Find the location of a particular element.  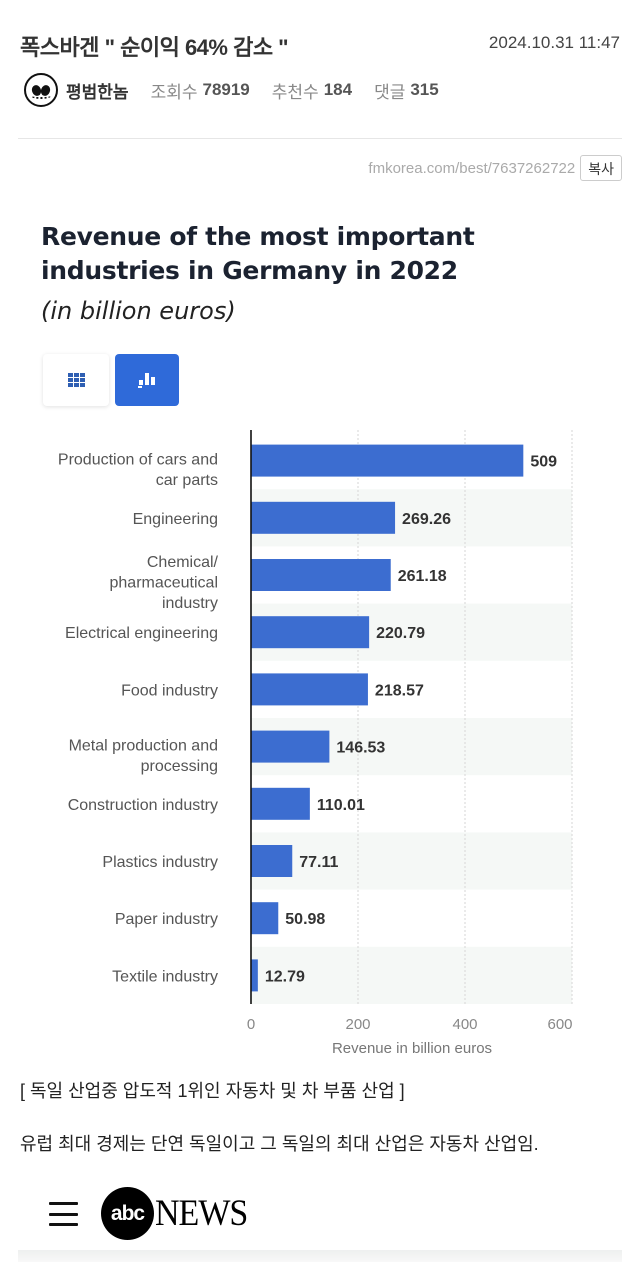

comments-count: 315 is located at coordinates (424, 89).